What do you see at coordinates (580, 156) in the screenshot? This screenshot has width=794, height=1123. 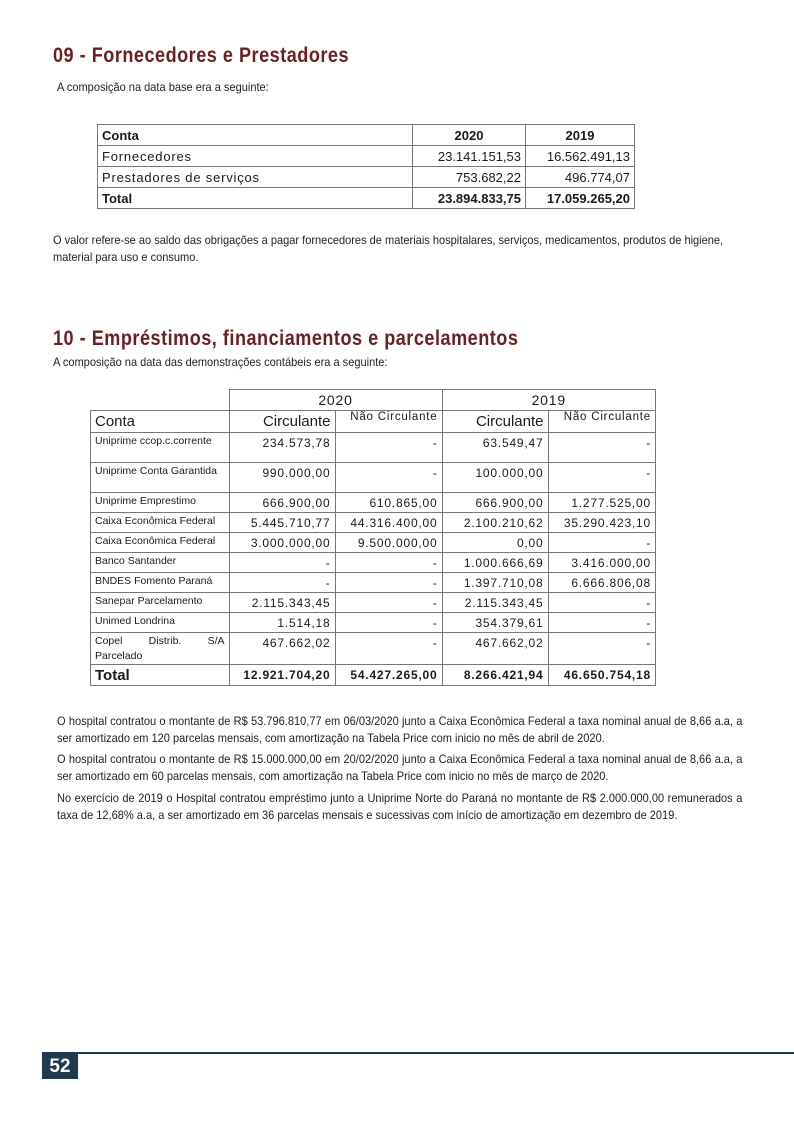 I see `row-value-2019: 16.562.491,13` at bounding box center [580, 156].